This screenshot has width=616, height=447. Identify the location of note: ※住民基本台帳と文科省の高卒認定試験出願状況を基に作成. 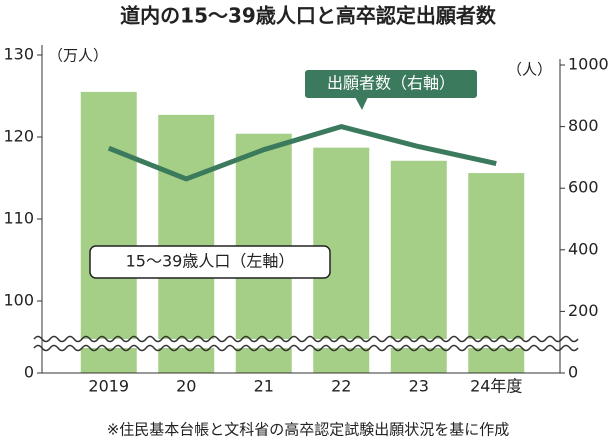
(308, 430).